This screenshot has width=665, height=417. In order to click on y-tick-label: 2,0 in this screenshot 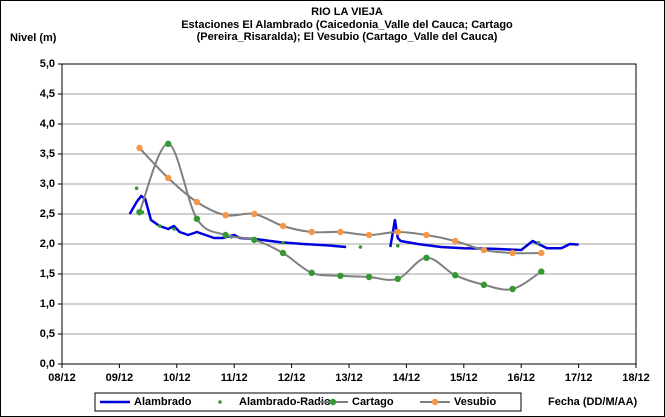, I will do `click(47, 244)`.